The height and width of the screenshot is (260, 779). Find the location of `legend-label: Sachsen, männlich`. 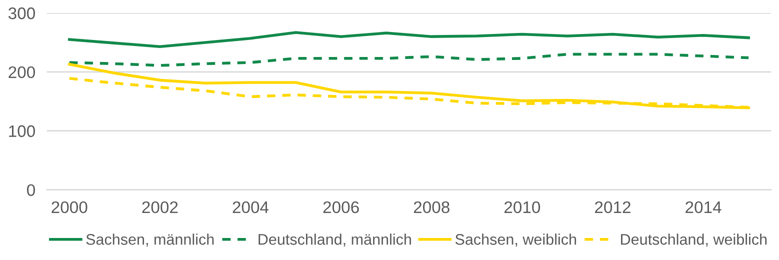

legend-label: Sachsen, männlich is located at coordinates (150, 240).